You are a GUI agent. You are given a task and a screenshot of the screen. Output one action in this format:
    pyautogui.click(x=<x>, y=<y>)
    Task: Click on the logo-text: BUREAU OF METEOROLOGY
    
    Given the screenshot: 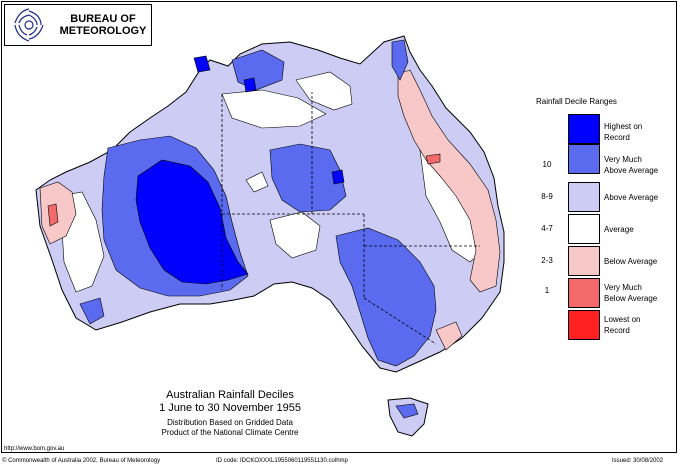 What is the action you would take?
    pyautogui.click(x=103, y=25)
    